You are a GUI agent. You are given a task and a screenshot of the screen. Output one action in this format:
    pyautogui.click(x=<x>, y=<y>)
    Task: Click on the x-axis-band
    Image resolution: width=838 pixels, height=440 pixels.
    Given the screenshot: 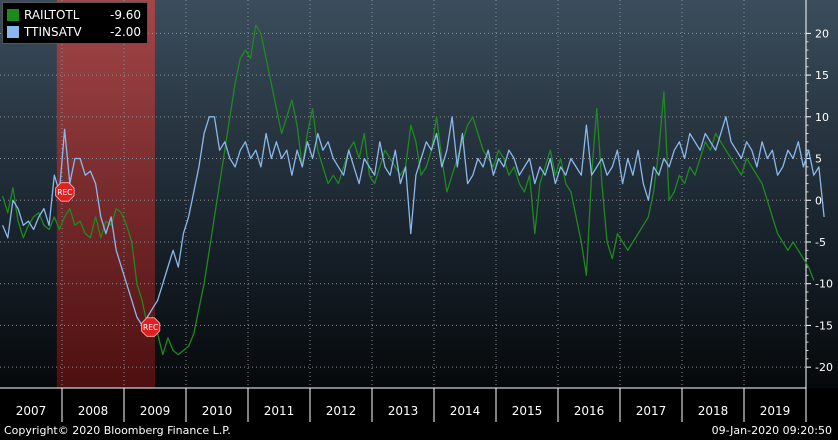 What is the action you would take?
    pyautogui.click(x=419, y=405)
    